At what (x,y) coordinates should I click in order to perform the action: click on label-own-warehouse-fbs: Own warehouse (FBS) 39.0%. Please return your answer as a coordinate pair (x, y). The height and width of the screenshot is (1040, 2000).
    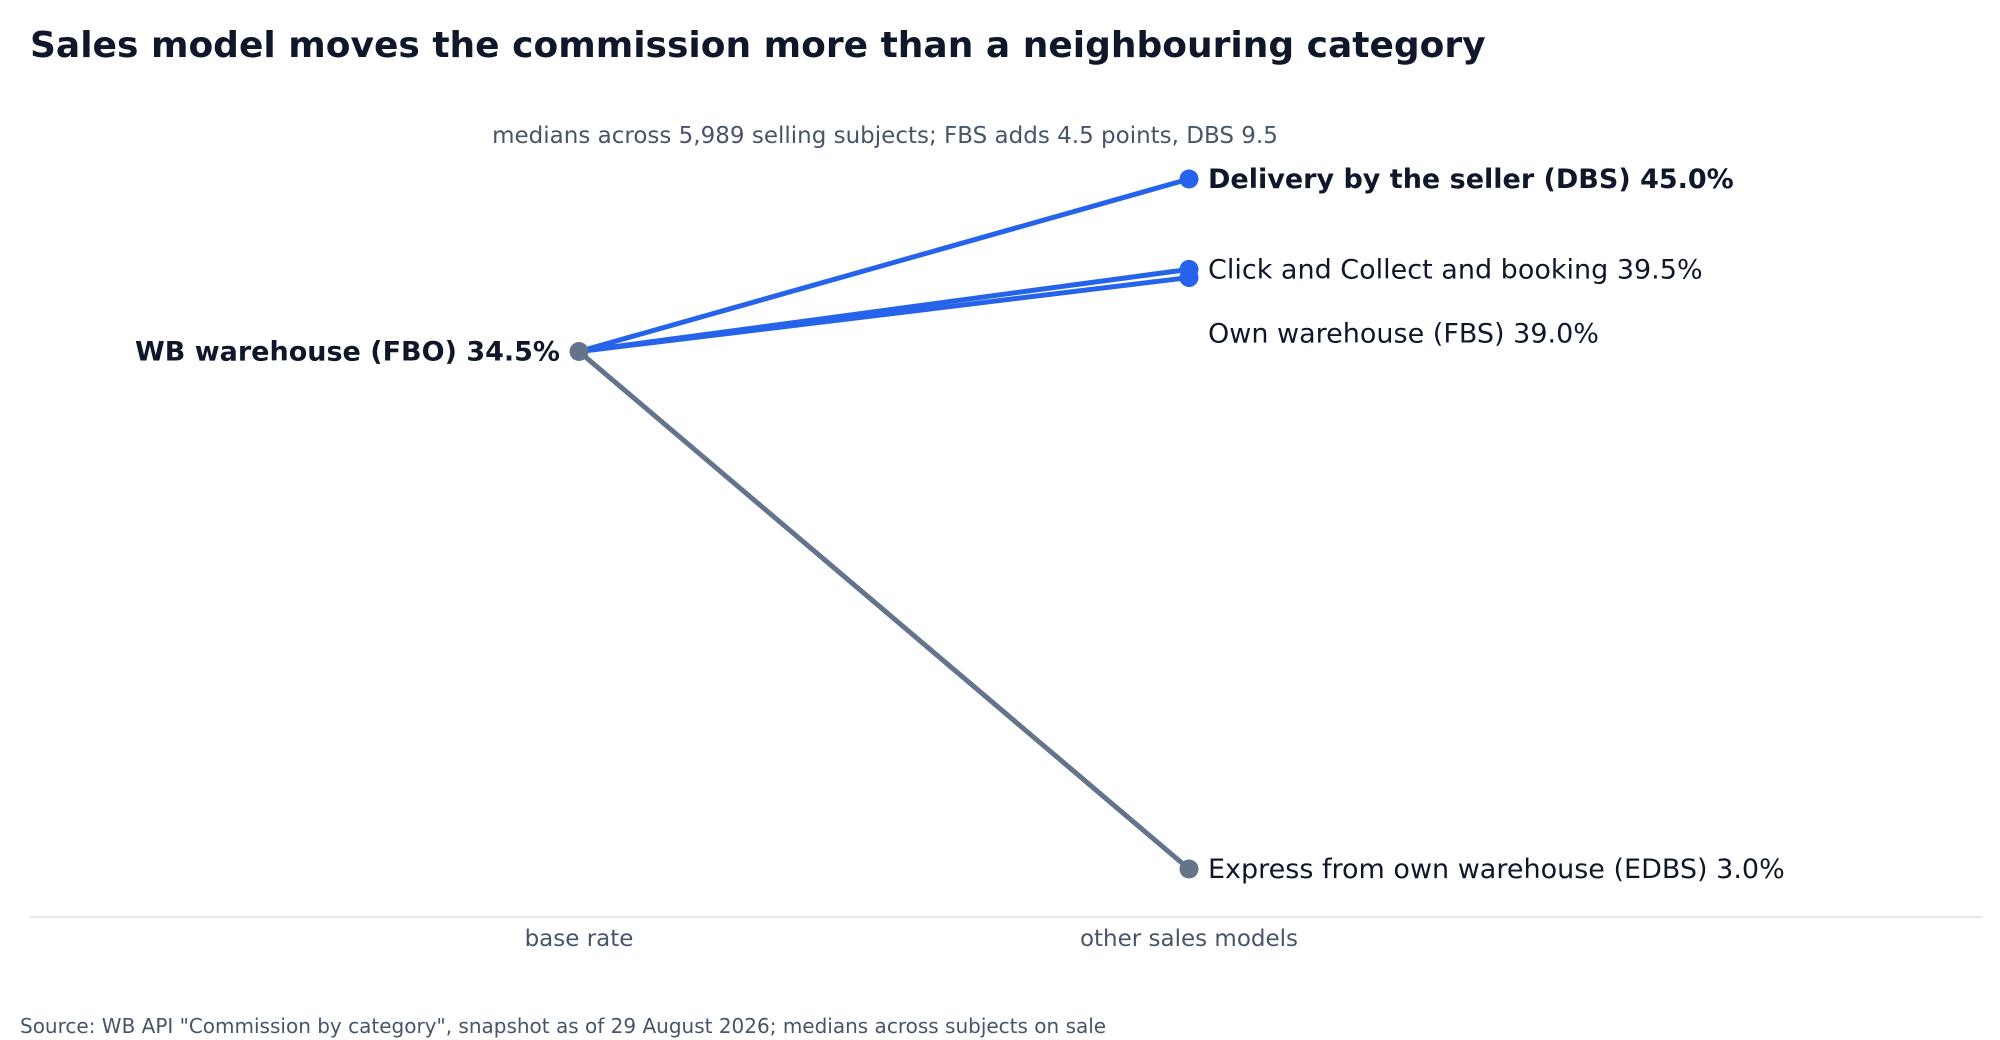
    Looking at the image, I should click on (1403, 333).